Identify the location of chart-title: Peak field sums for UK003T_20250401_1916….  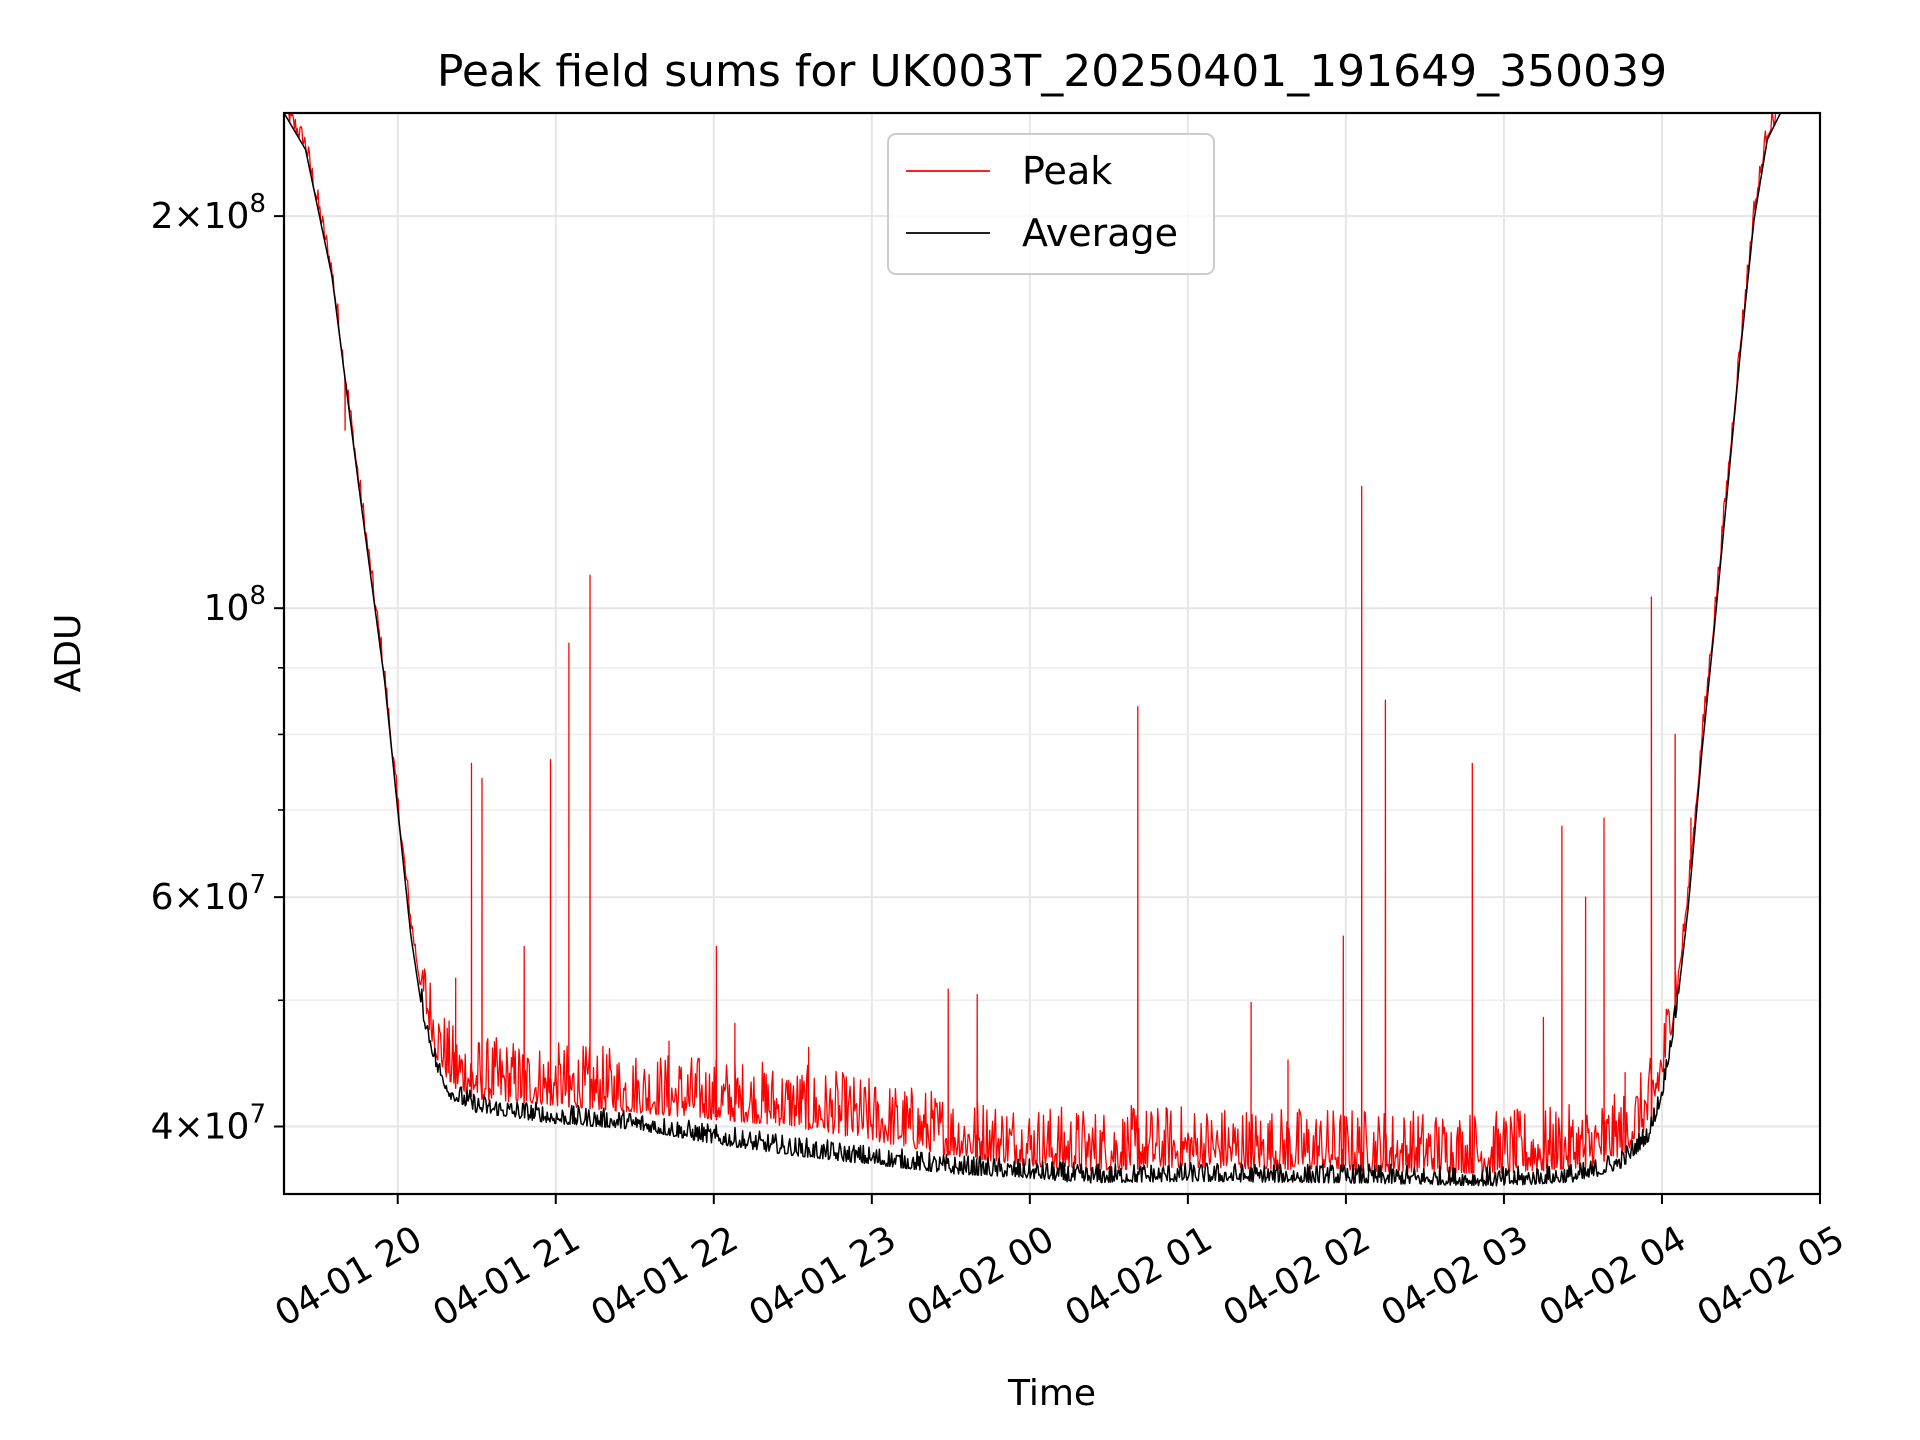
(1052, 71).